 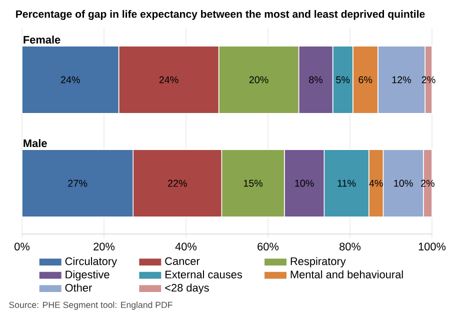 I want to click on legend-label: Digestive, so click(x=88, y=275).